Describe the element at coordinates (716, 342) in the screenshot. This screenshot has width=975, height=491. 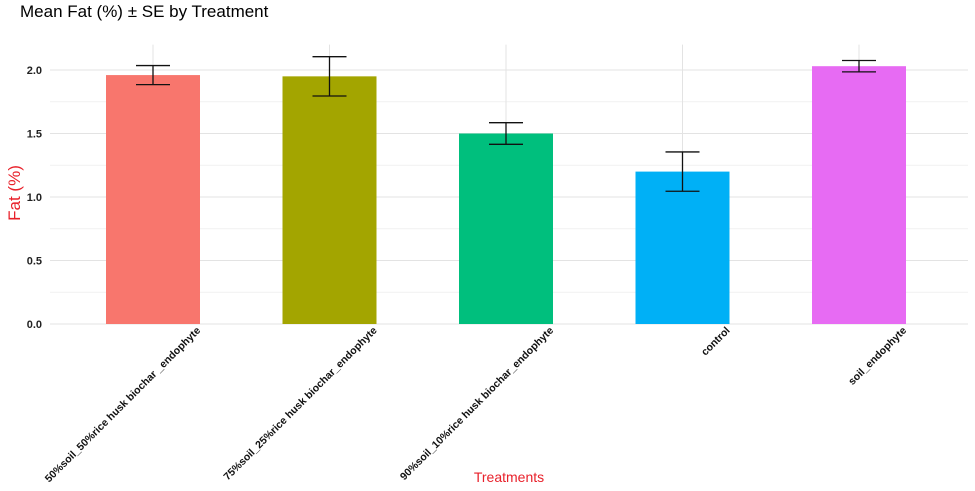
I see `x-tick-label: control` at that location.